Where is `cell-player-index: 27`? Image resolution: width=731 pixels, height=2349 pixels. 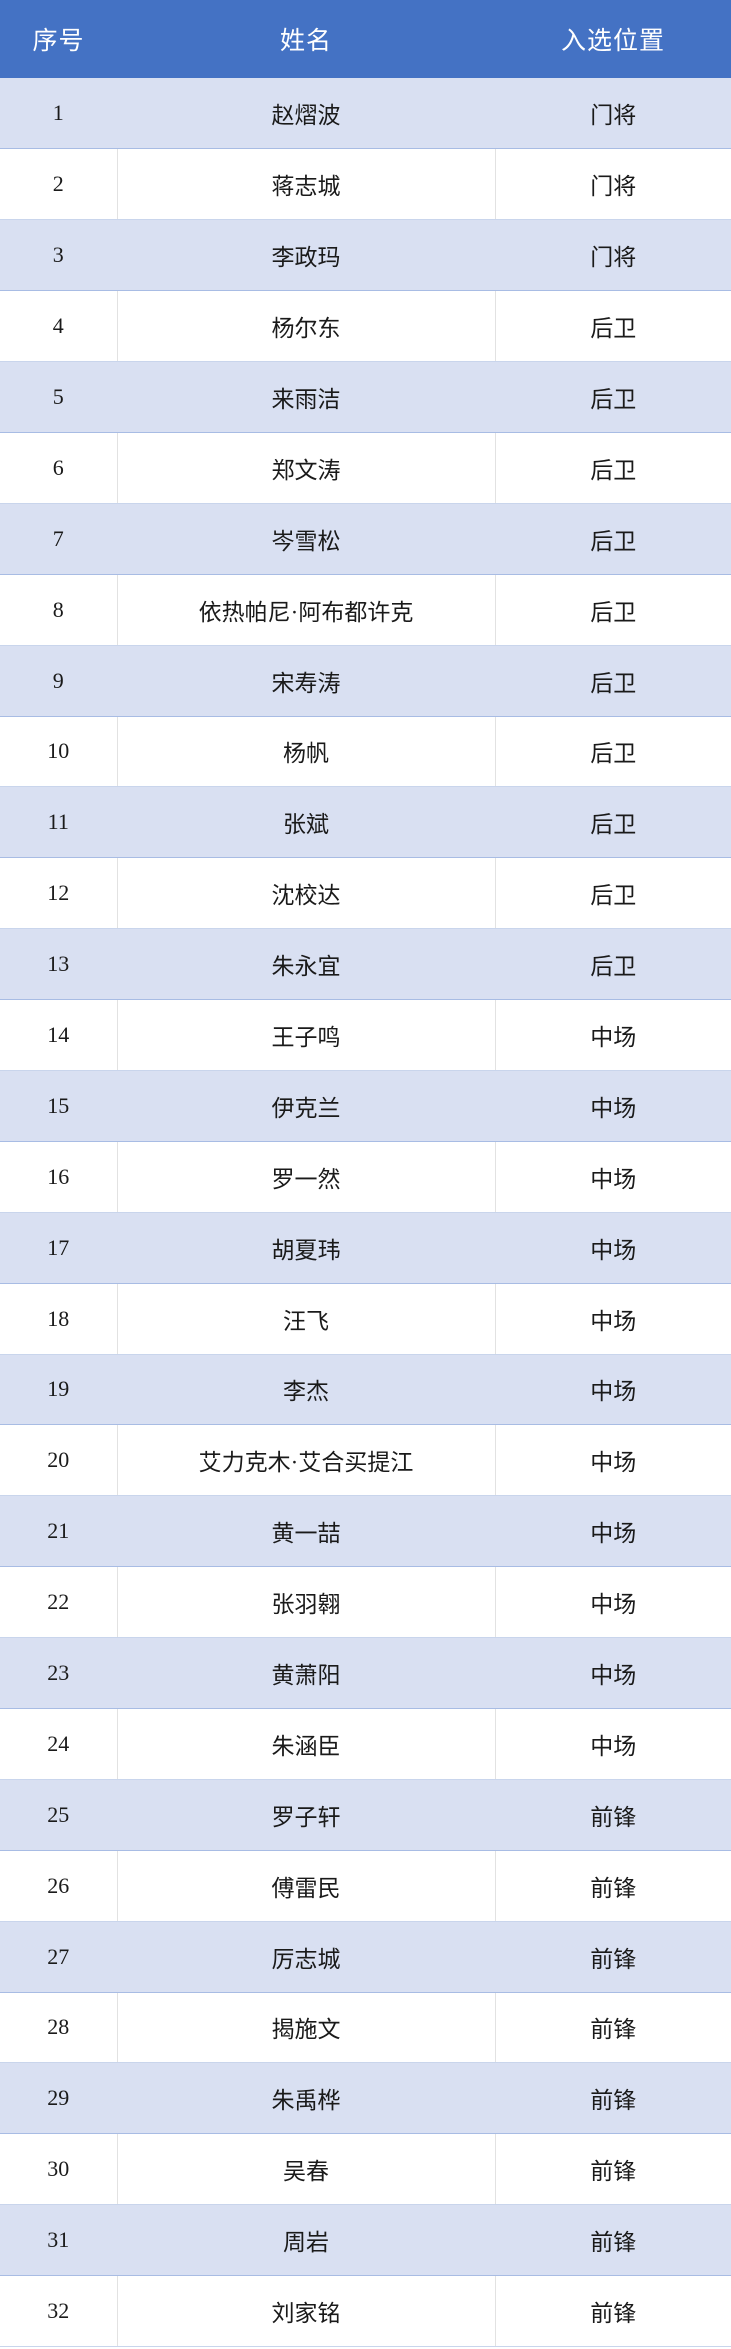 cell-player-index: 27 is located at coordinates (59, 1956).